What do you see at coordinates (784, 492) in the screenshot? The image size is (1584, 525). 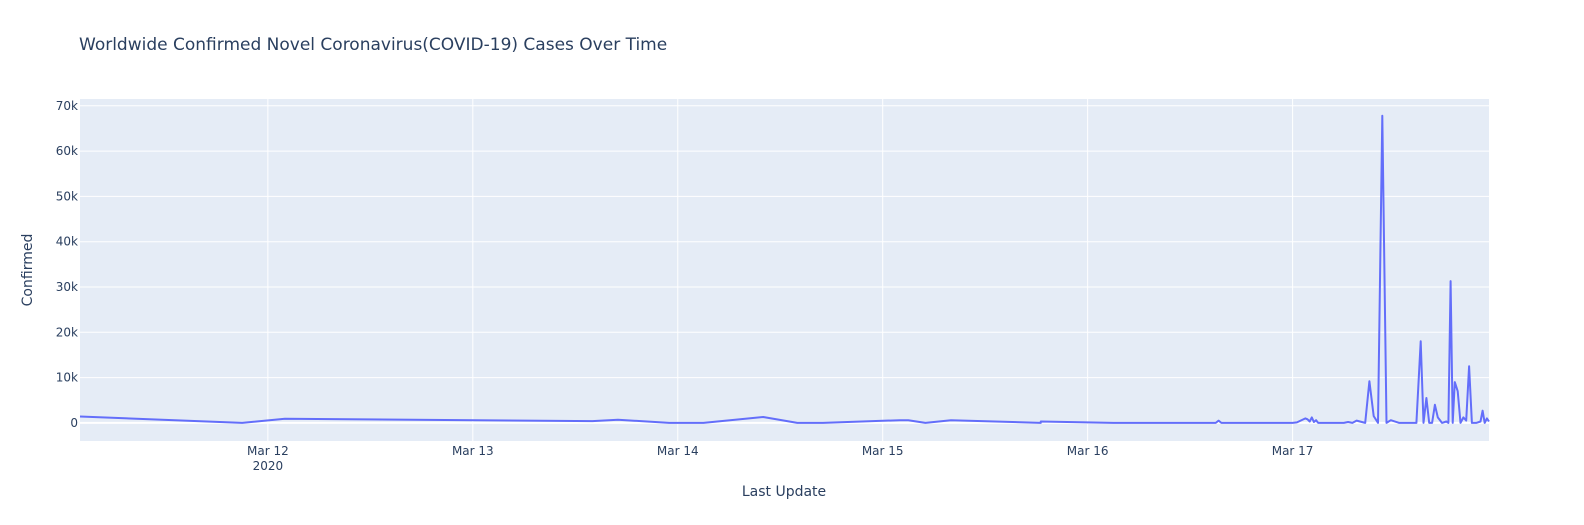 I see `x-axis-title: Last Update` at bounding box center [784, 492].